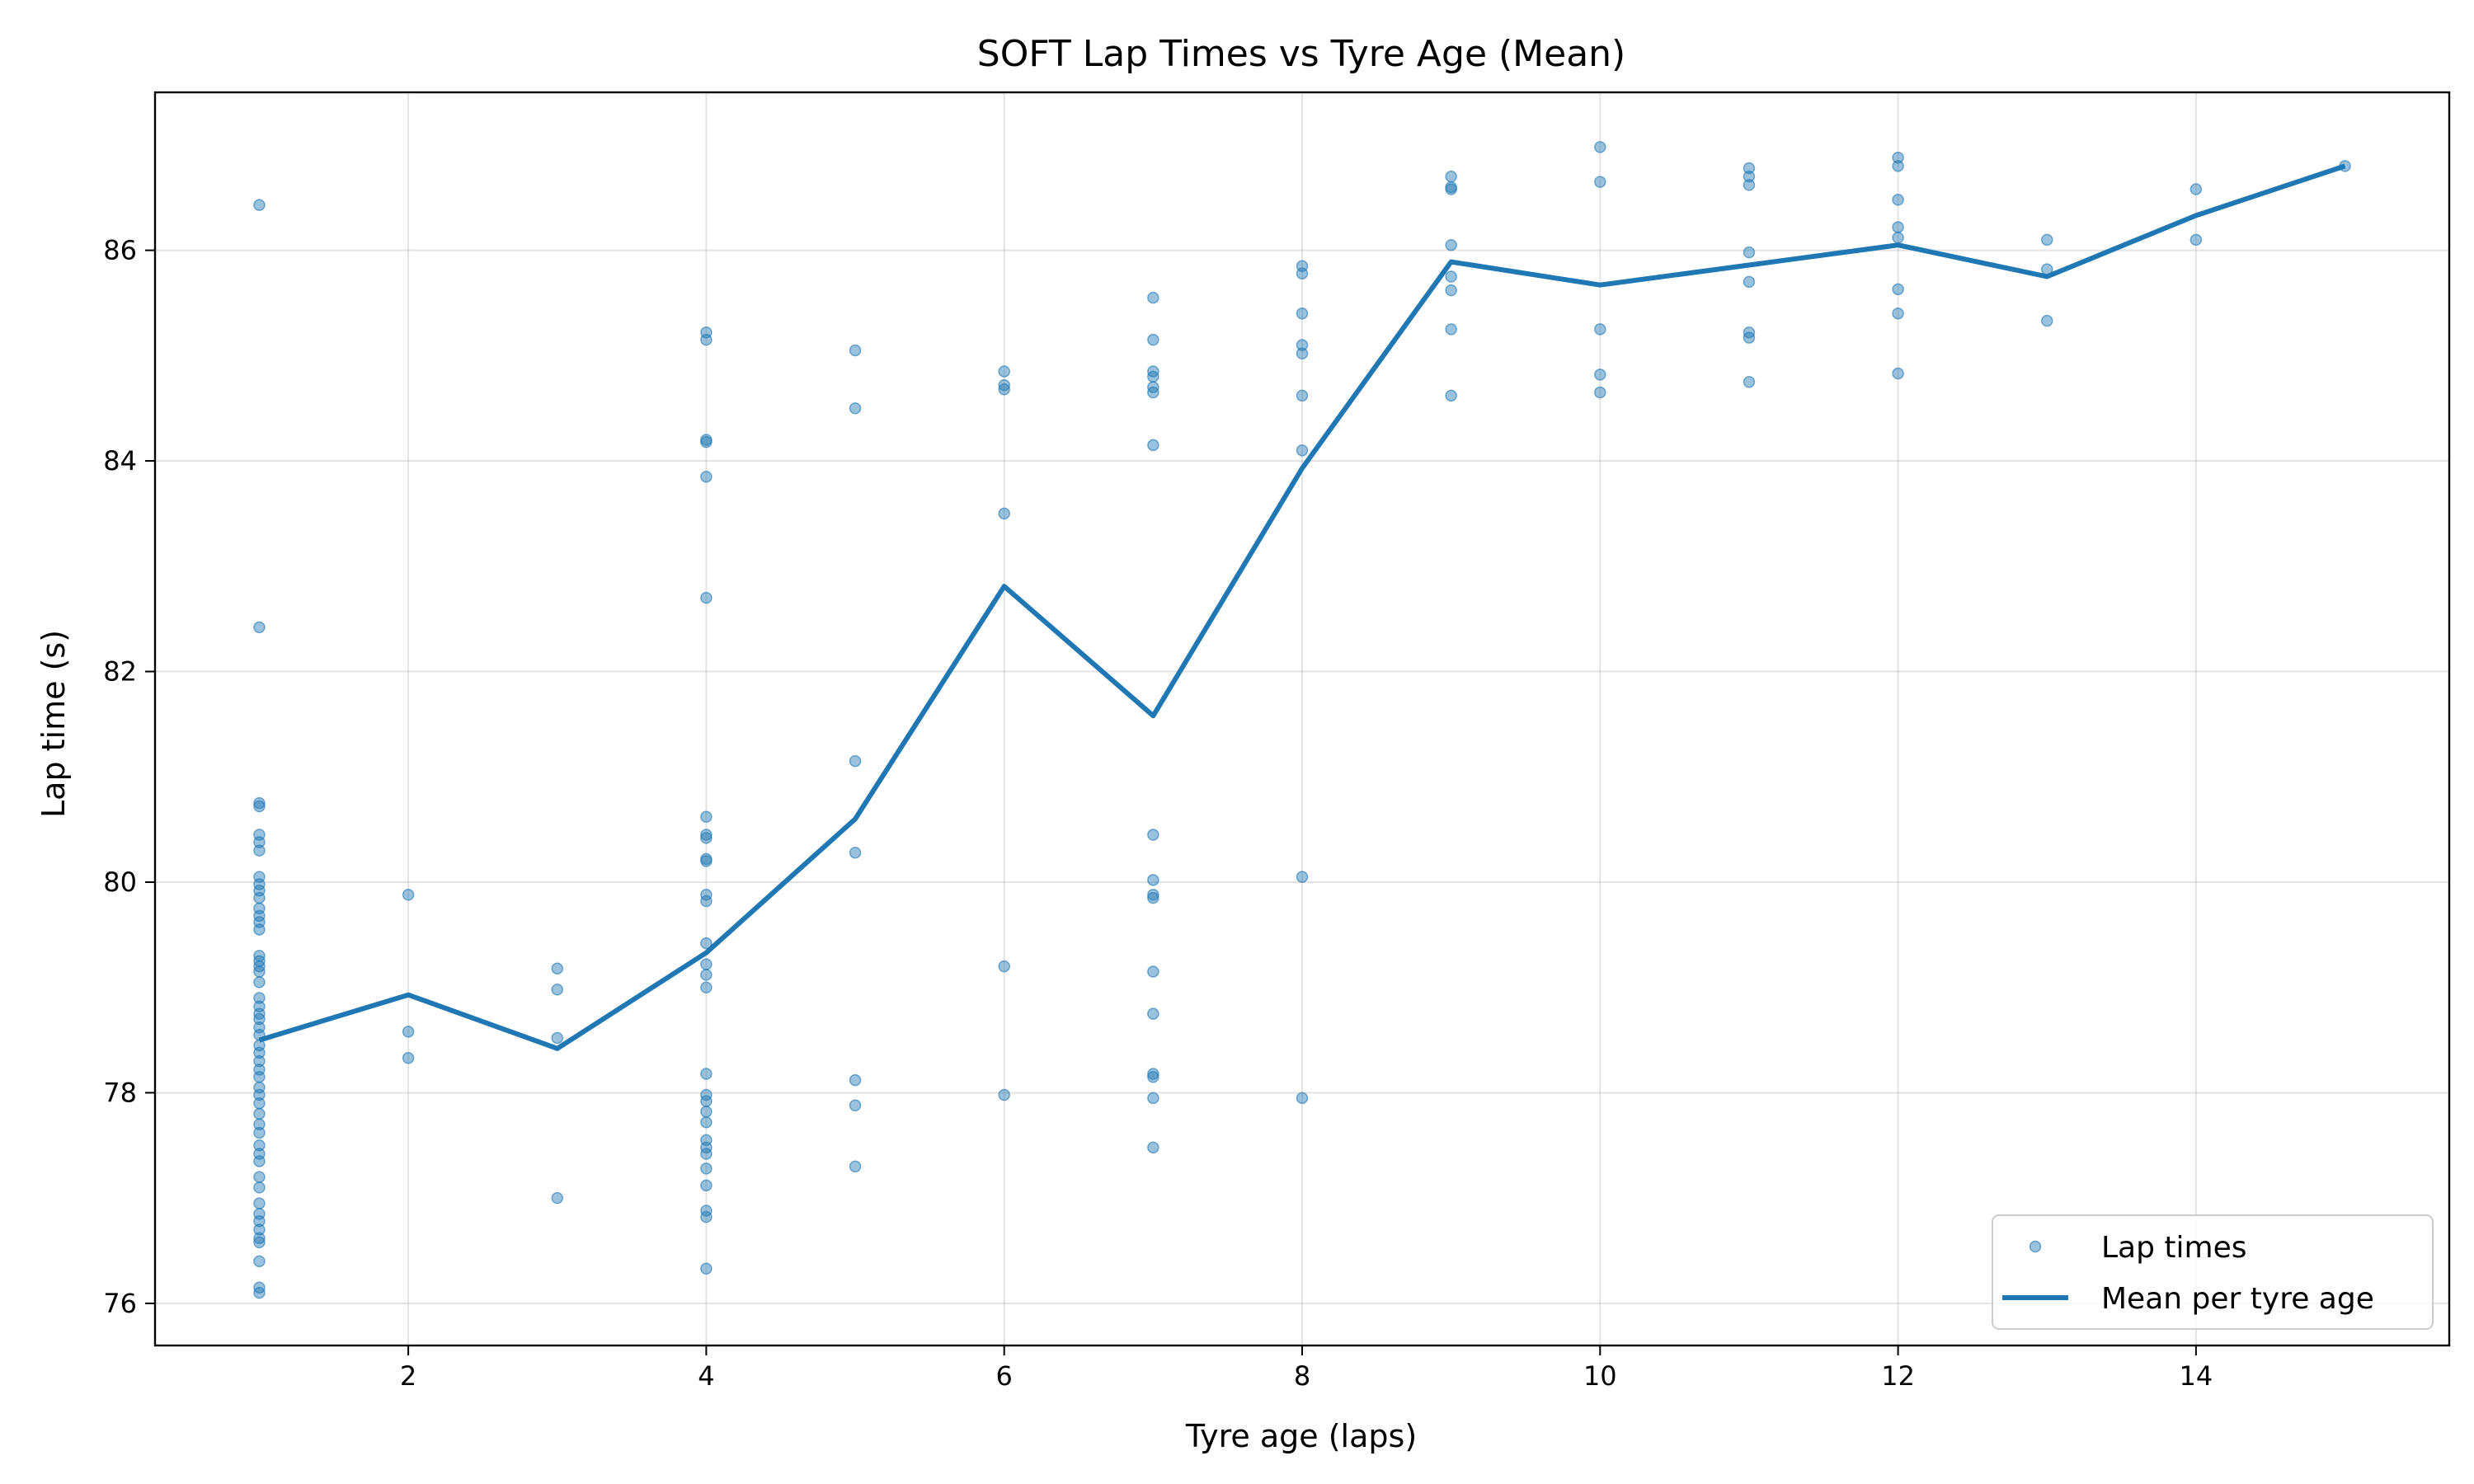 Image resolution: width=2474 pixels, height=1484 pixels. What do you see at coordinates (1301, 1436) in the screenshot?
I see `x-axis-label: Tyre age (laps)` at bounding box center [1301, 1436].